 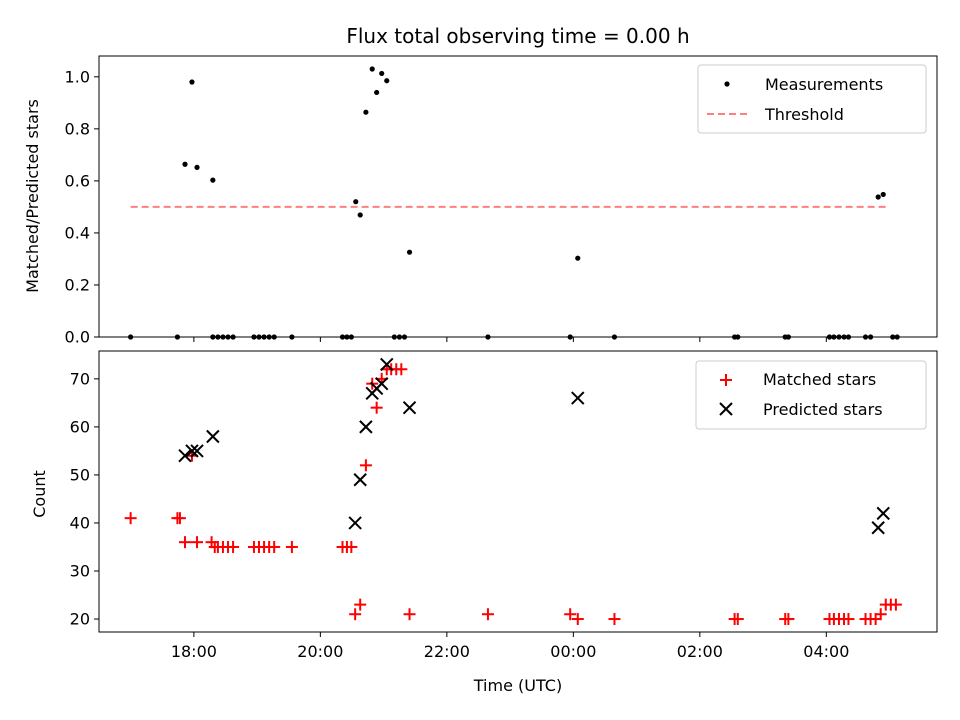 I want to click on top-y-tick-label: 0.8, so click(x=77, y=128).